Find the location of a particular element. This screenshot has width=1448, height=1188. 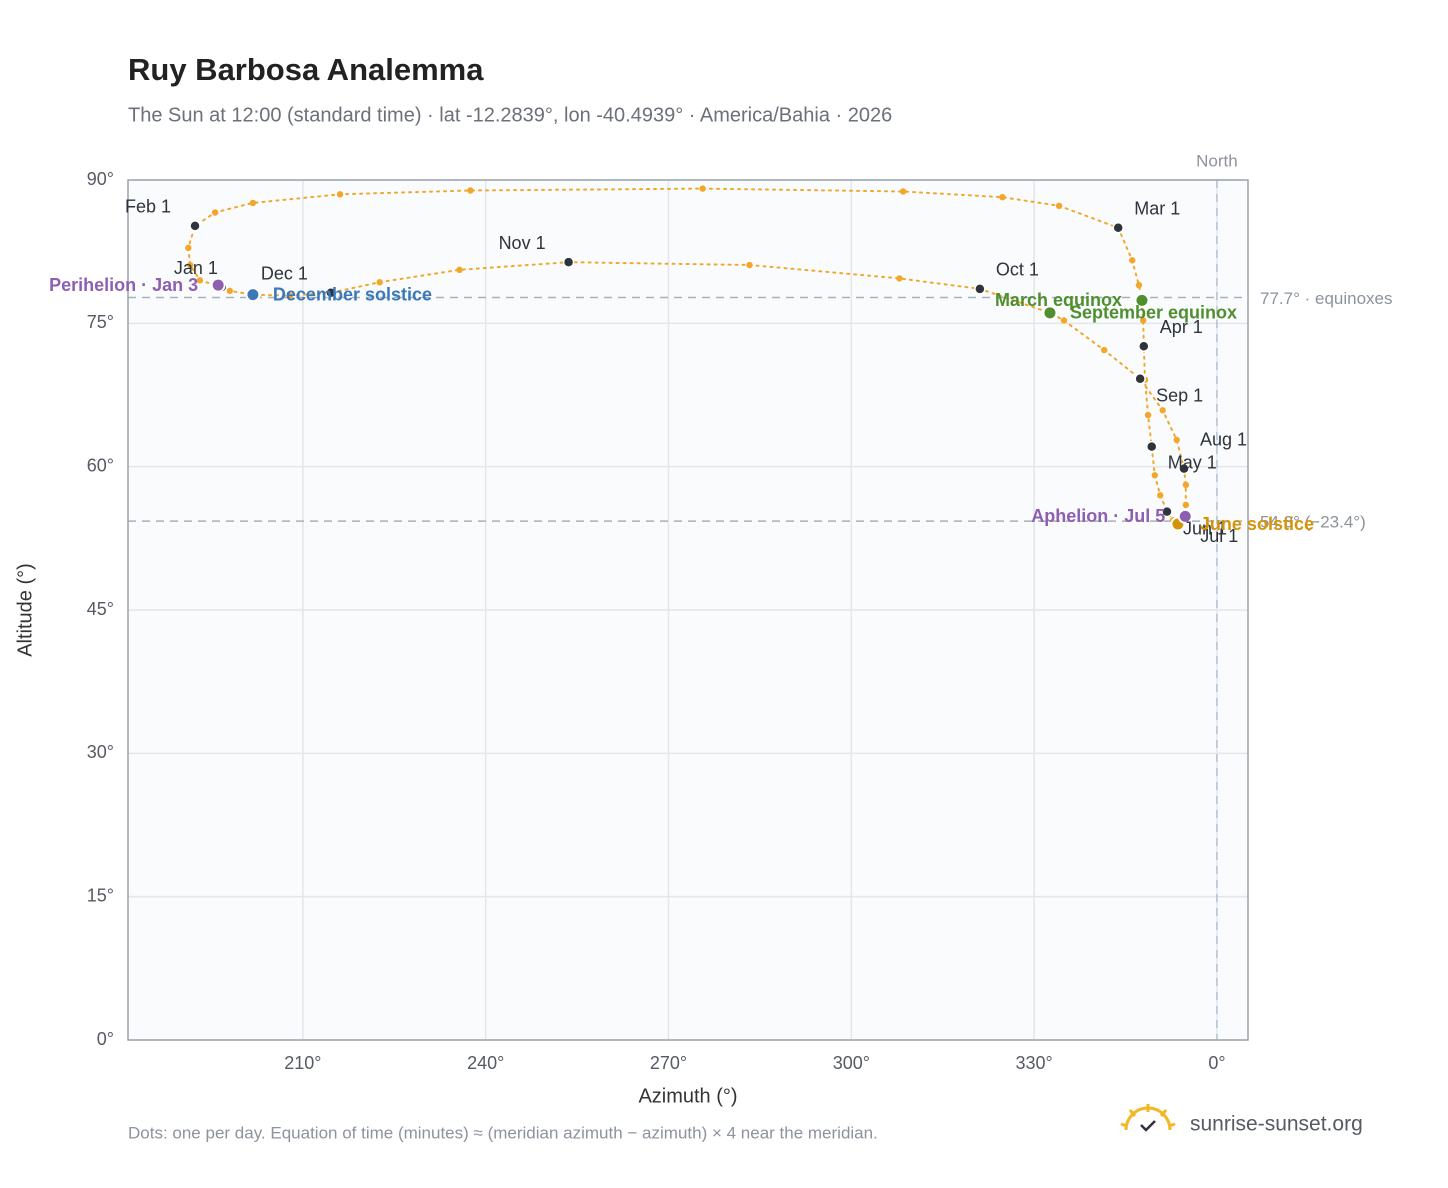

y-tick-label: 45° is located at coordinates (100, 609).